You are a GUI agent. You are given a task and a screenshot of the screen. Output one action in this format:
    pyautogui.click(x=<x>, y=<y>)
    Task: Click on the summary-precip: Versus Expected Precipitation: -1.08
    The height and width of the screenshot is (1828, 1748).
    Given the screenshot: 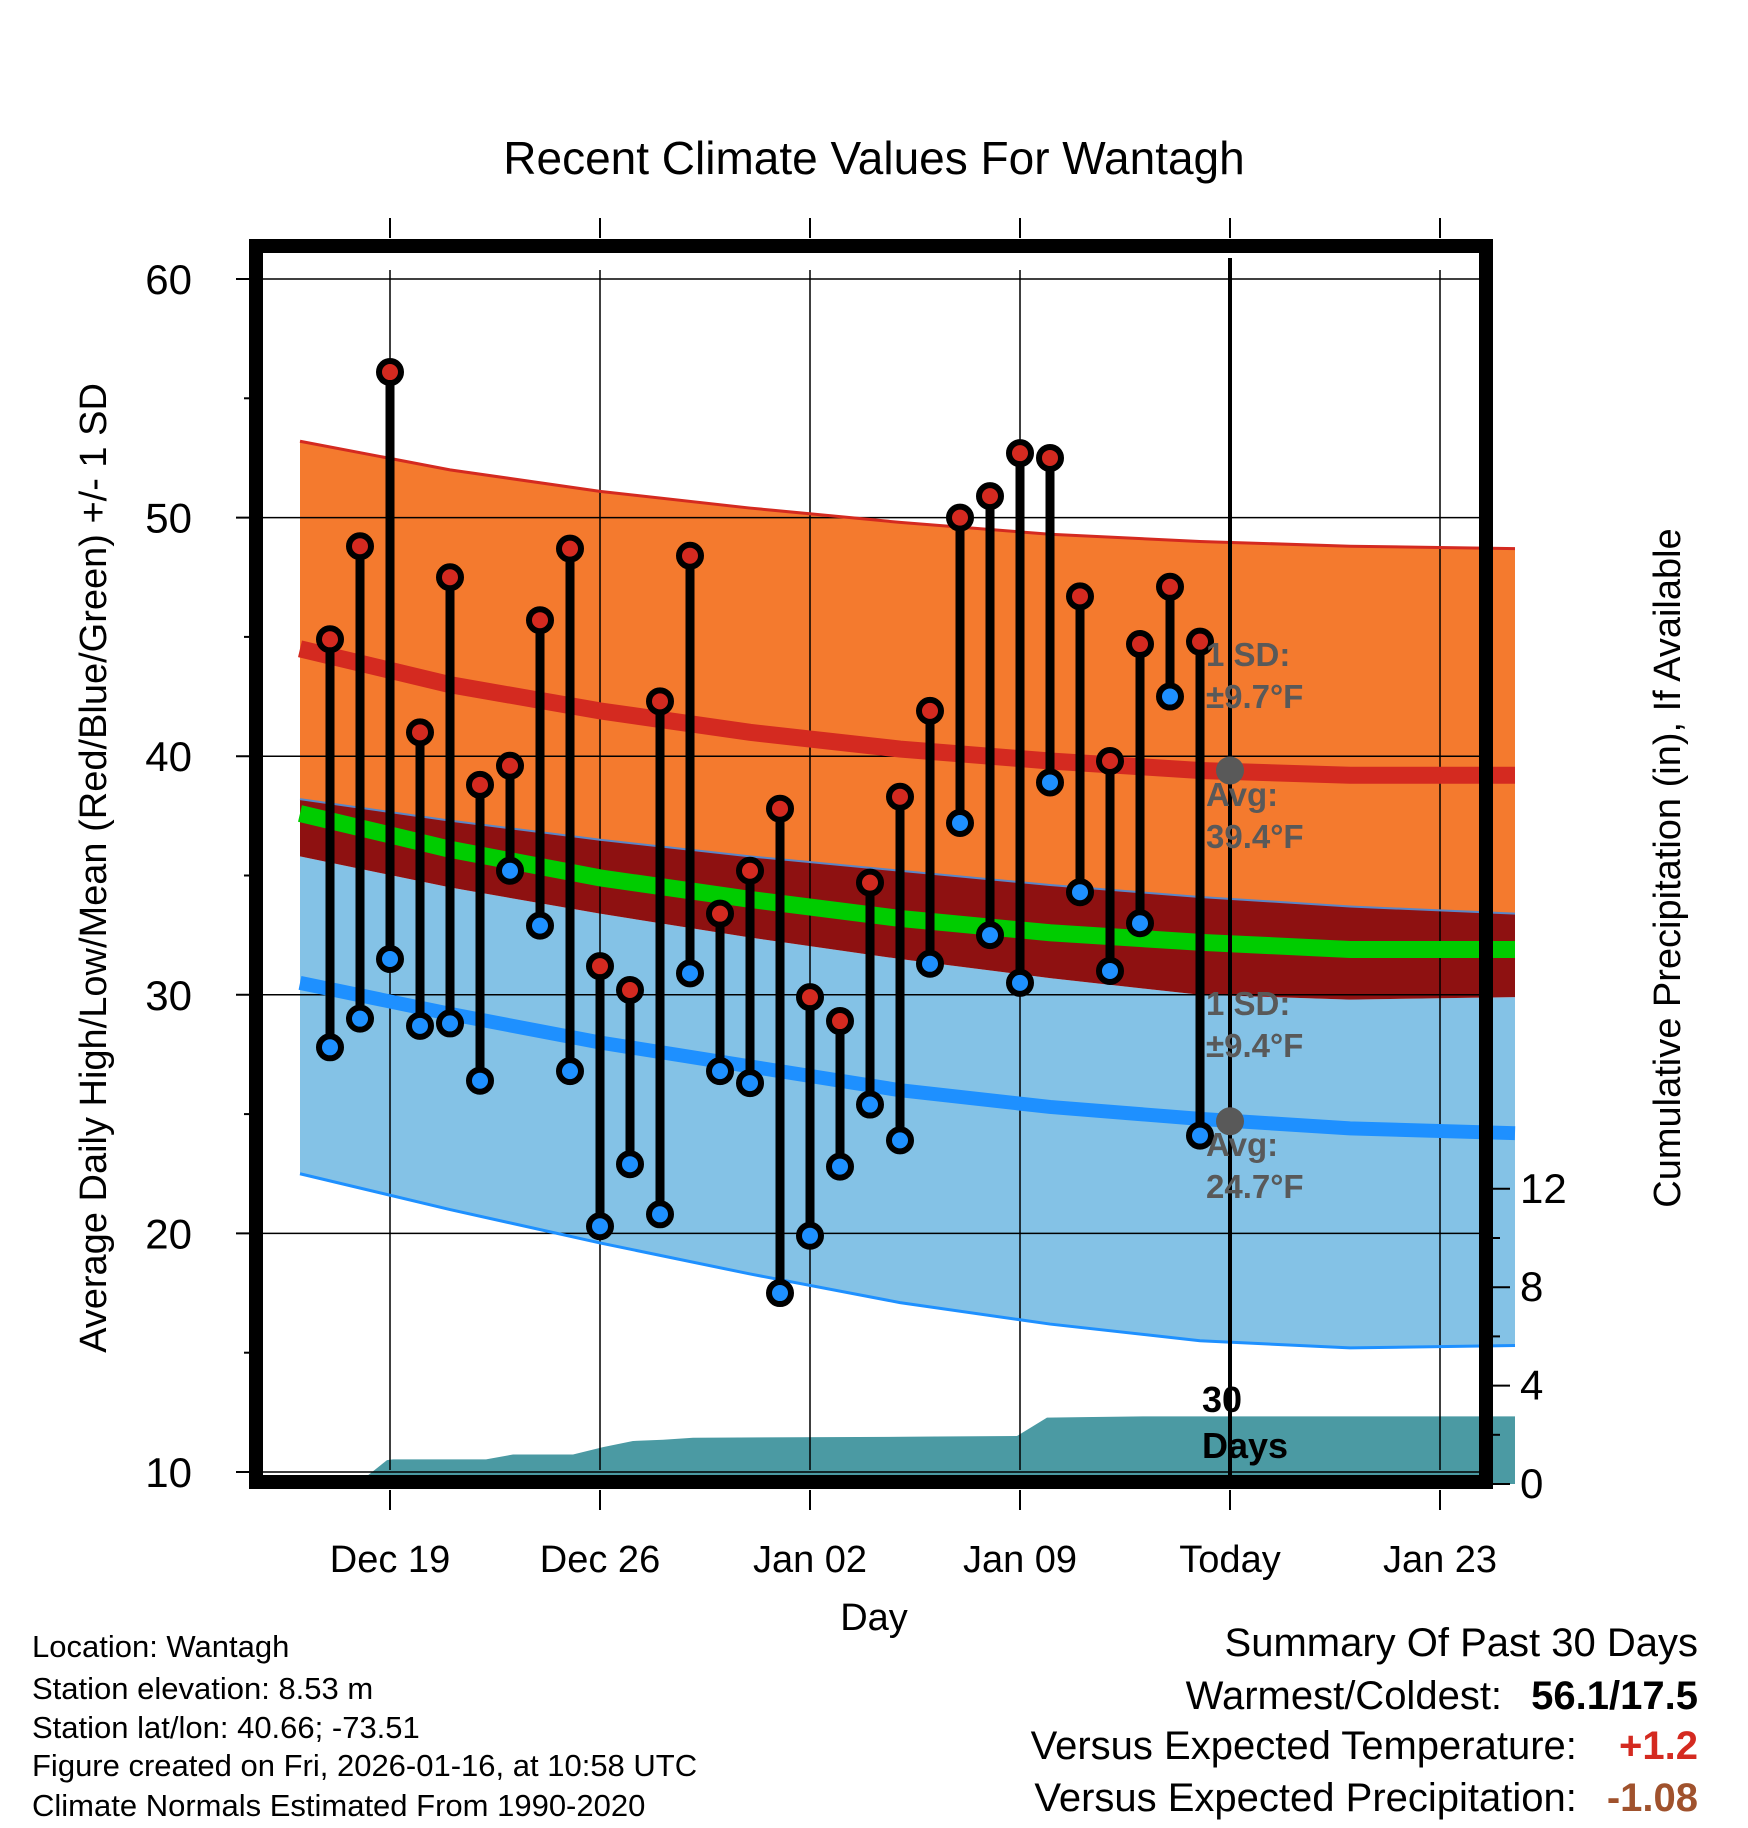 What is the action you would take?
    pyautogui.click(x=1366, y=1798)
    